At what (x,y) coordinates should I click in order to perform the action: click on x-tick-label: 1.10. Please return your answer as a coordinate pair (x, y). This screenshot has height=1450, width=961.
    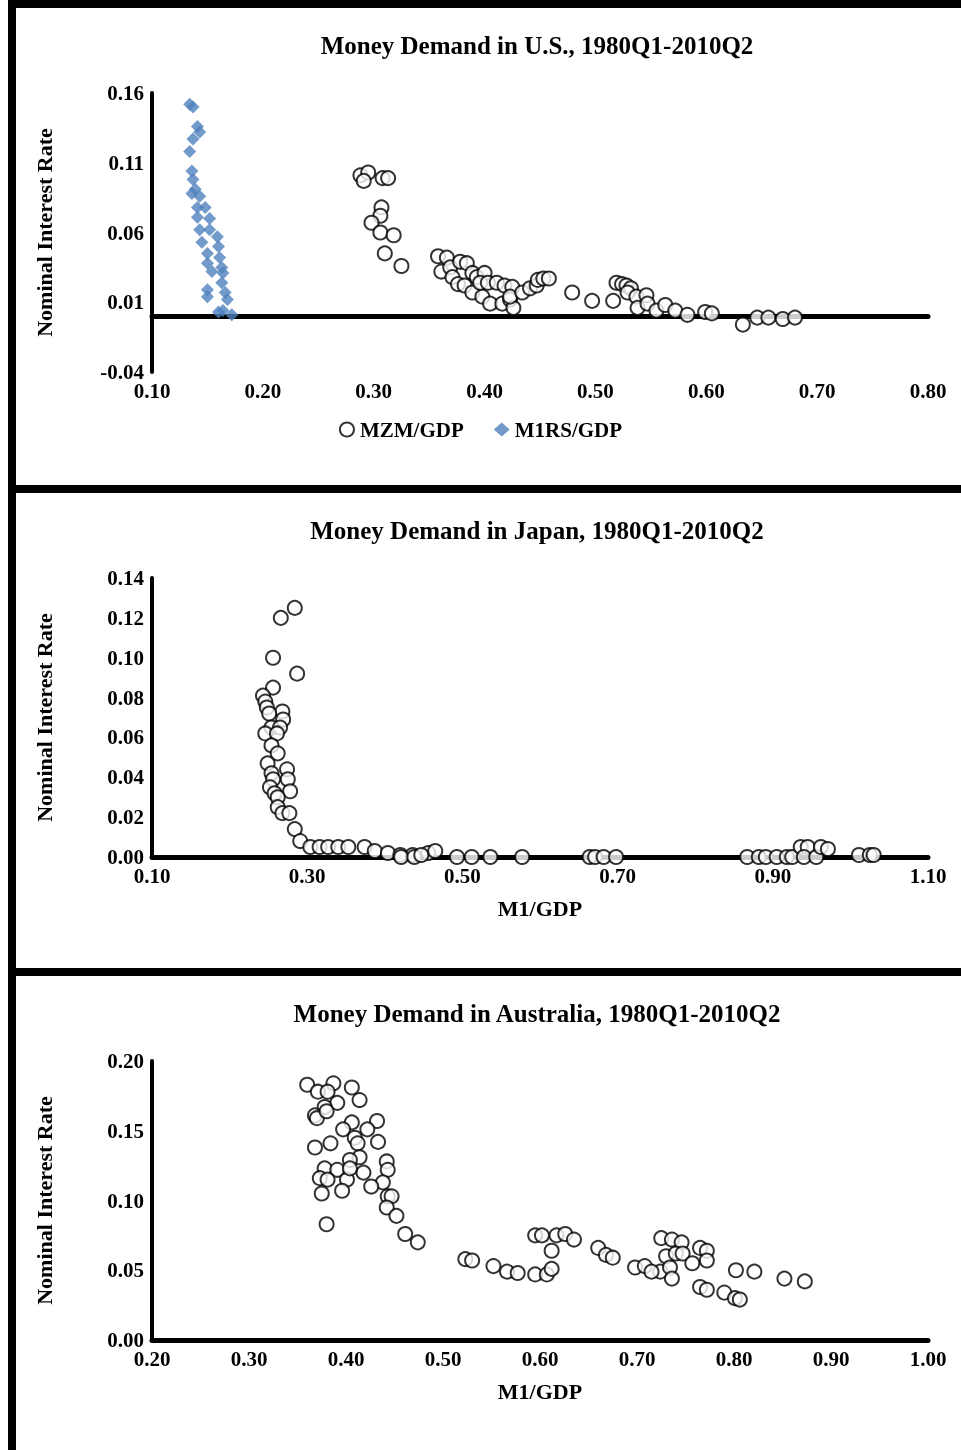
    Looking at the image, I should click on (928, 875).